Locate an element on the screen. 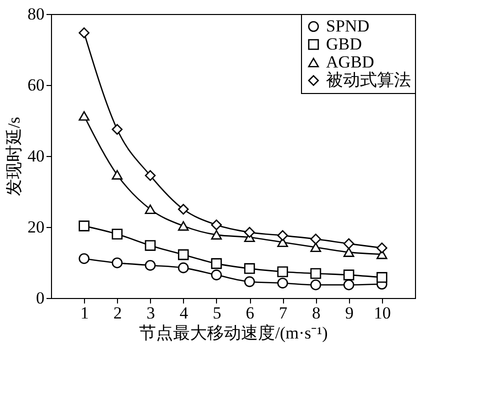 The width and height of the screenshot is (501, 406). x-tick-label: 4 is located at coordinates (184, 313).